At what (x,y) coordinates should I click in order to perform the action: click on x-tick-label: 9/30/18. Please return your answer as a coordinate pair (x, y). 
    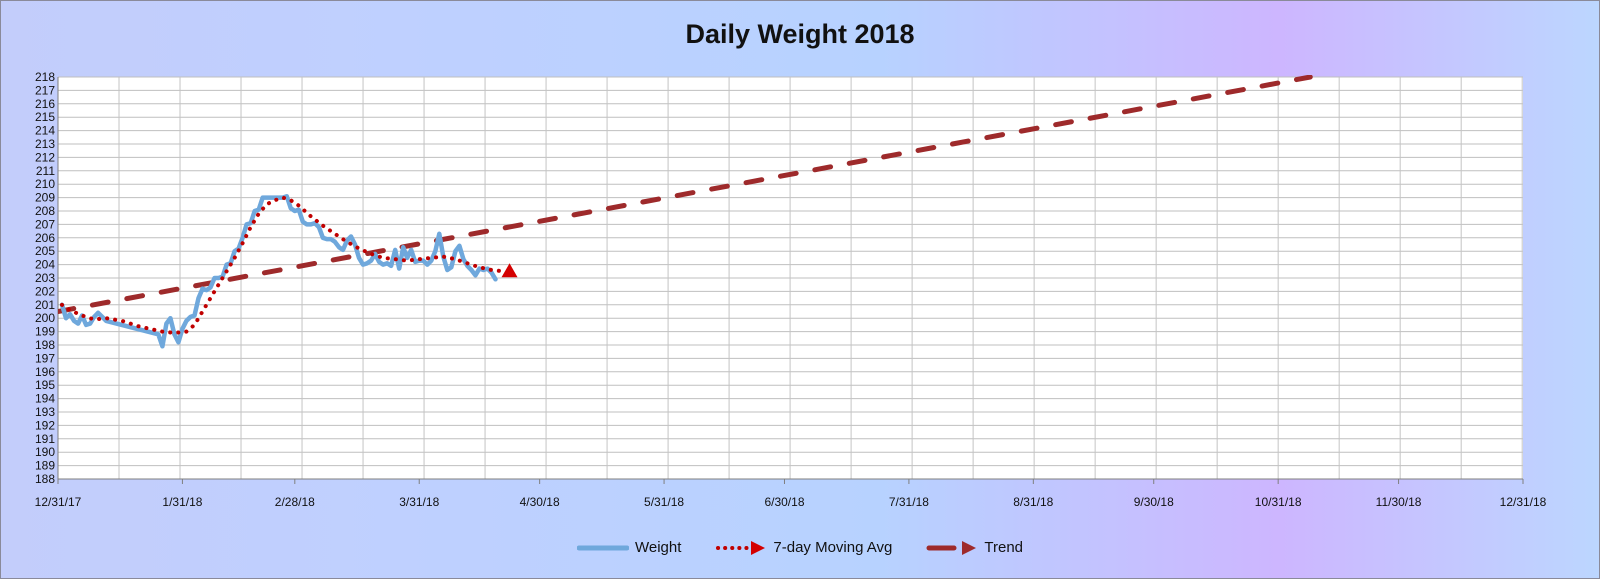
    Looking at the image, I should click on (1154, 502).